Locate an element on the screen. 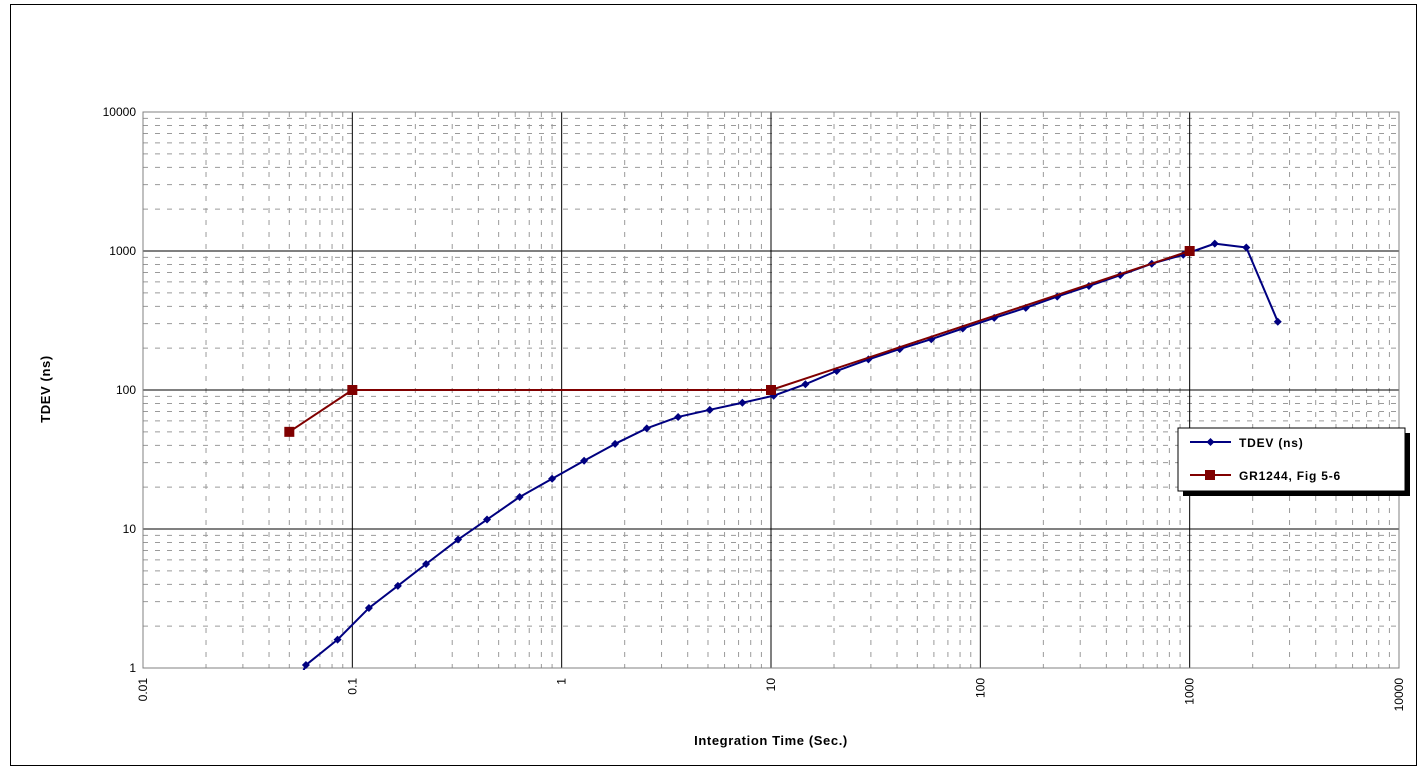 The image size is (1424, 770). x-tick-label: 100 is located at coordinates (980, 688).